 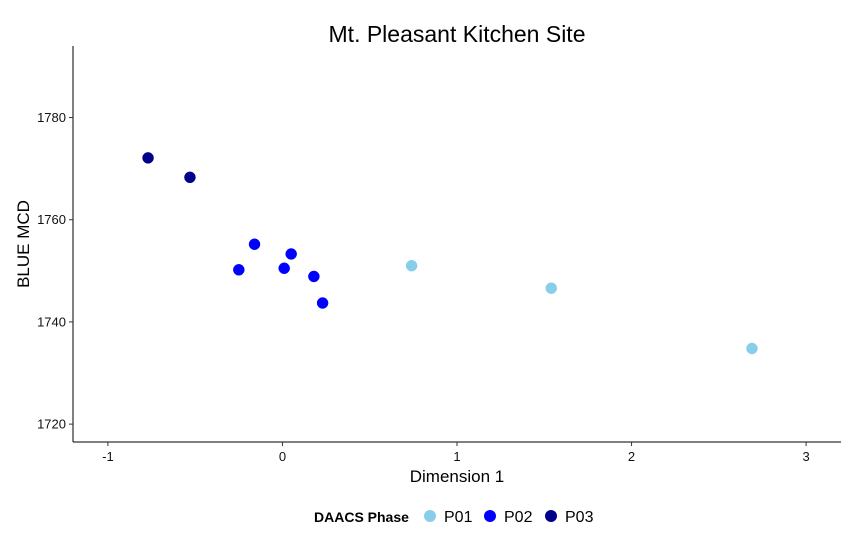 What do you see at coordinates (631, 456) in the screenshot?
I see `x-tick-label: 2` at bounding box center [631, 456].